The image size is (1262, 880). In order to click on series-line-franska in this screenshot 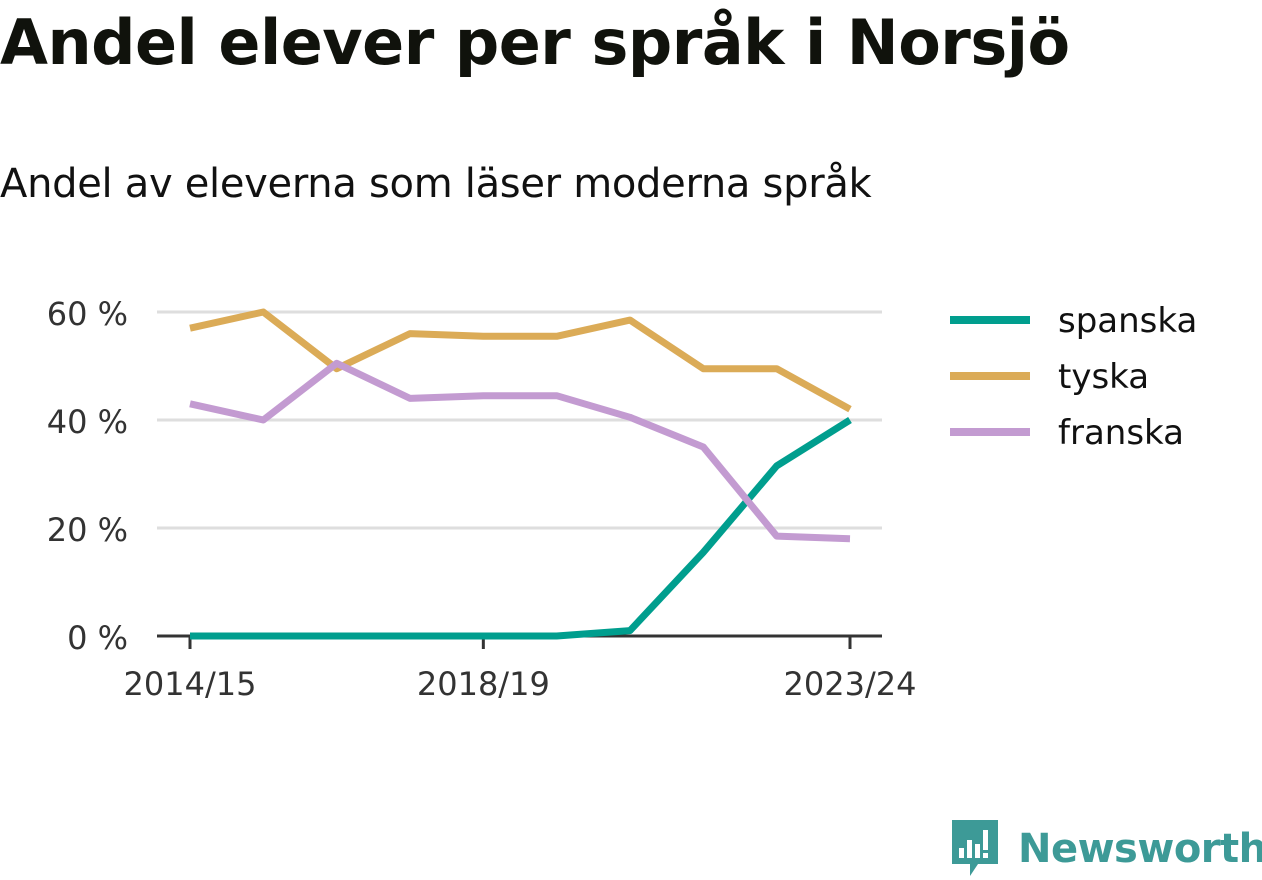, I will do `click(520, 451)`.